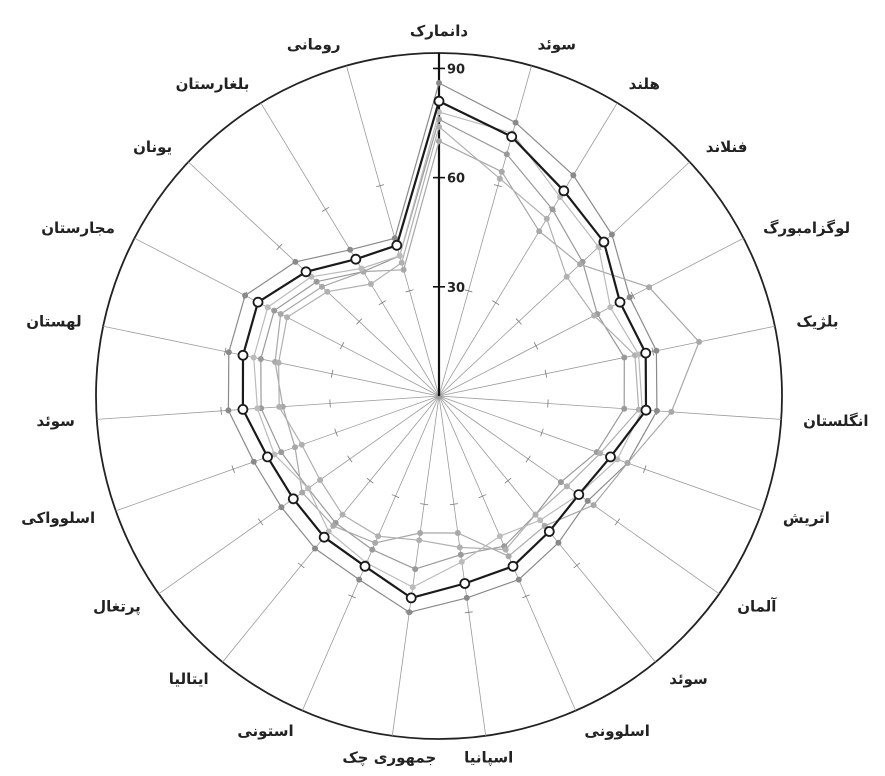 This screenshot has height=776, width=885. What do you see at coordinates (389, 758) in the screenshot?
I see `category-label: جمهوری چک` at bounding box center [389, 758].